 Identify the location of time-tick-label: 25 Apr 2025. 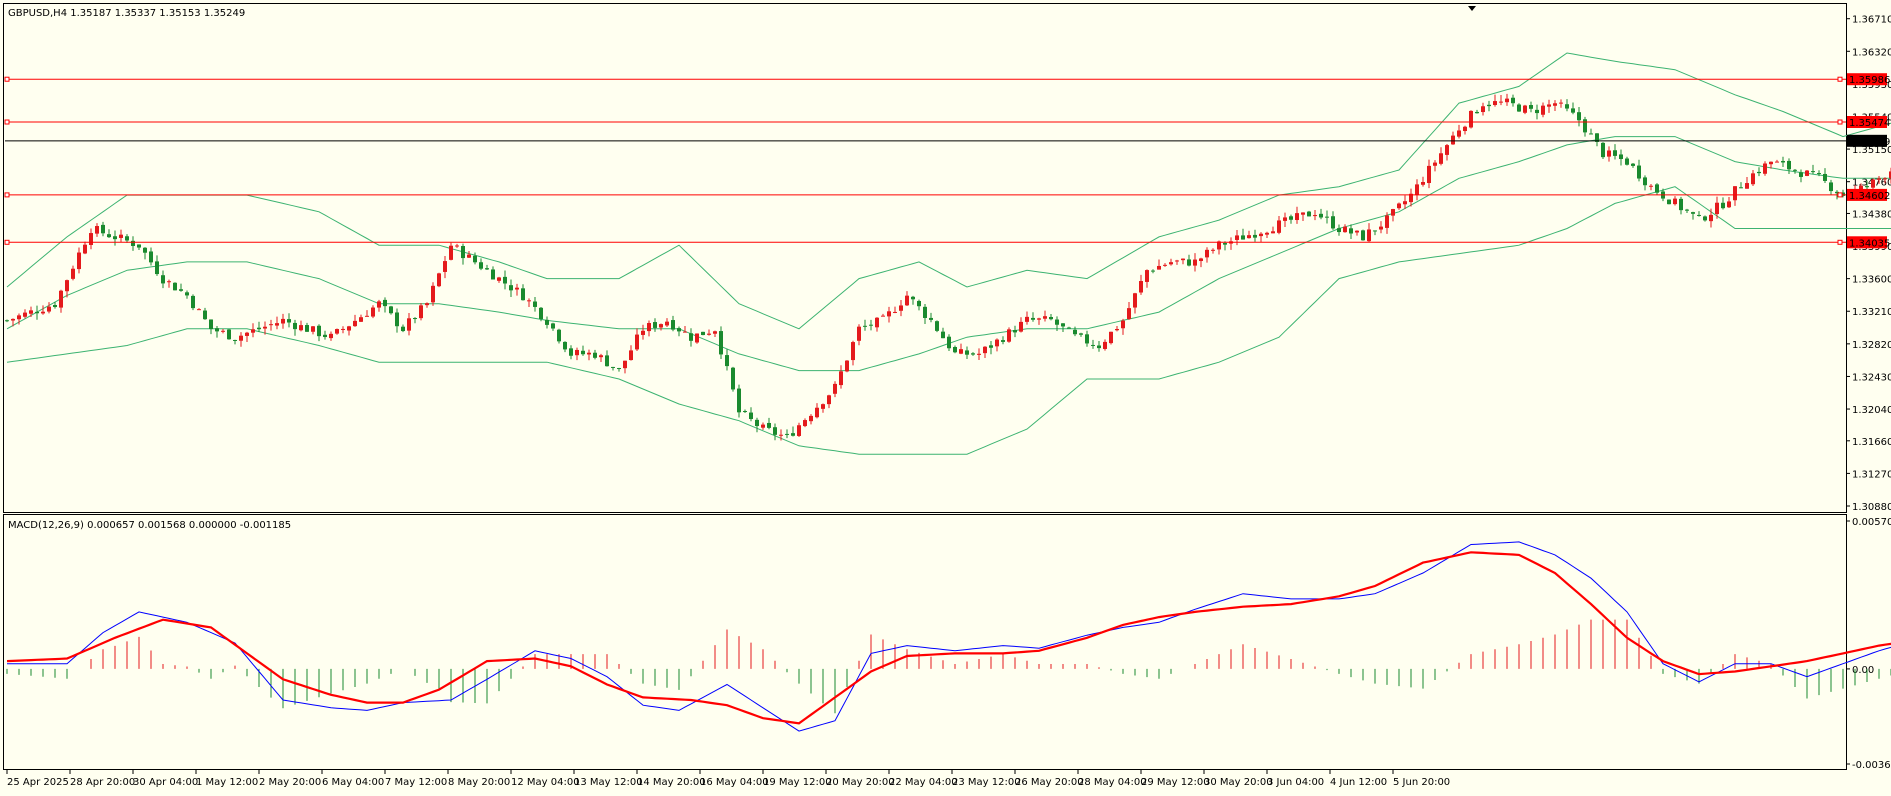
(38, 782).